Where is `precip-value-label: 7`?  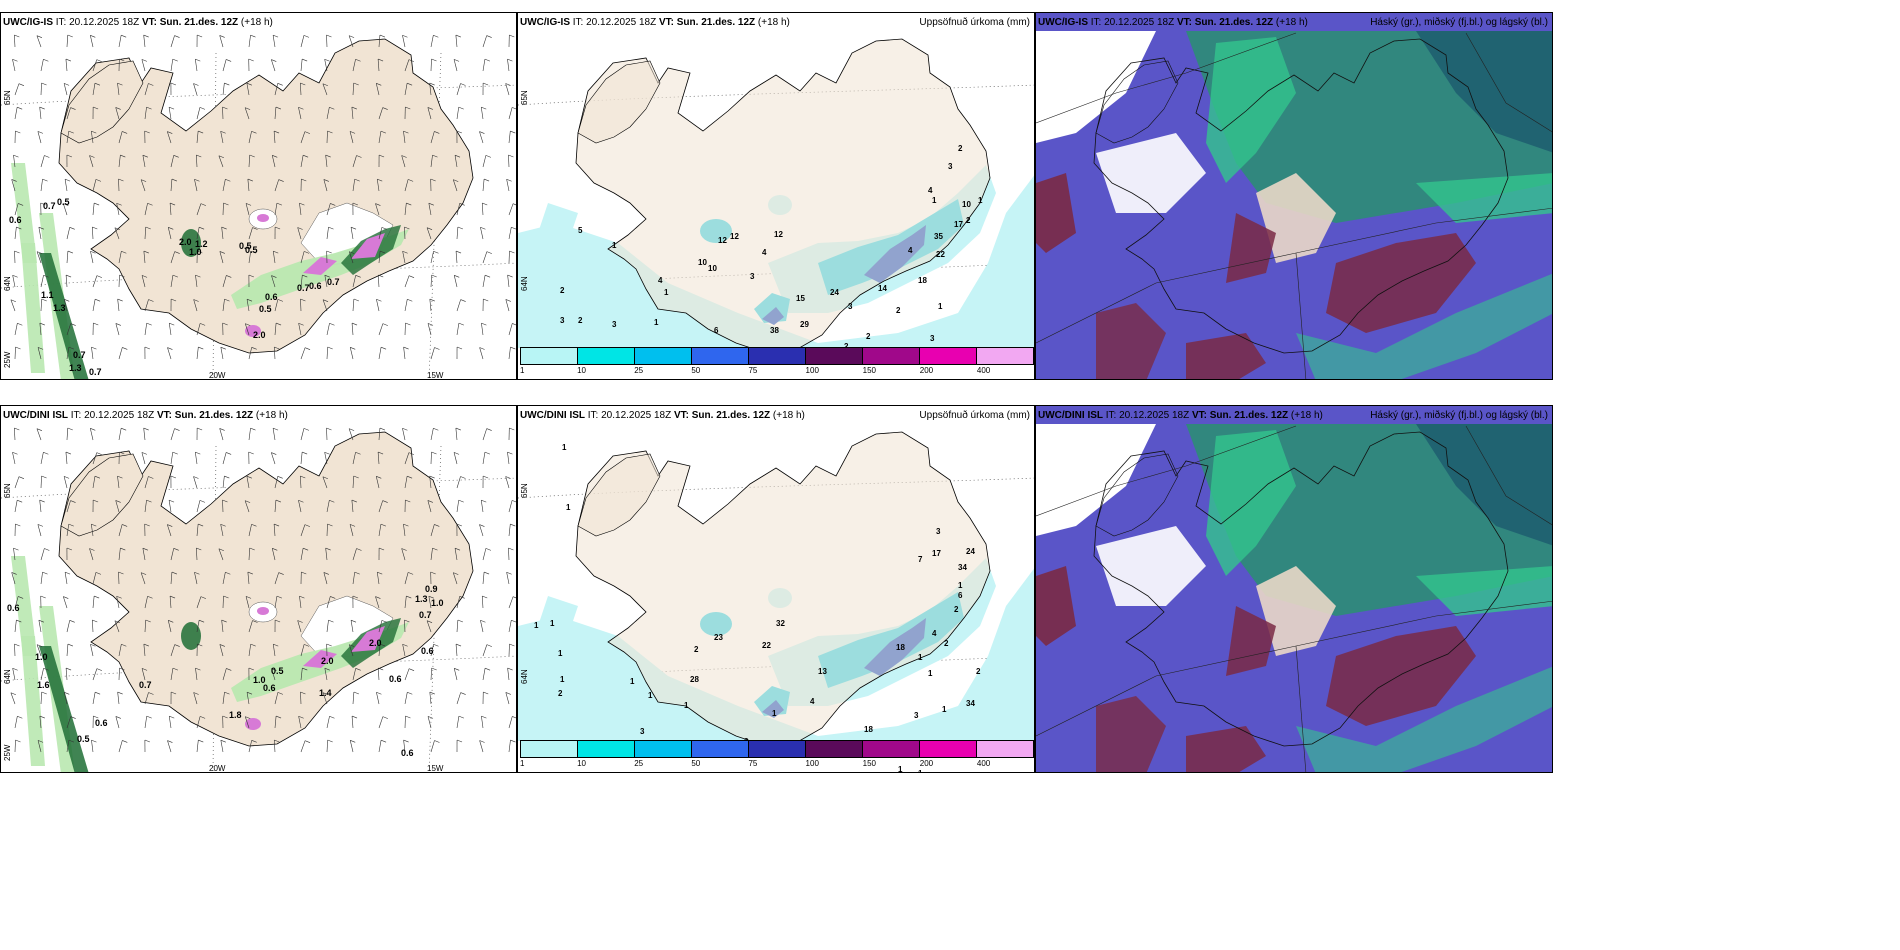
precip-value-label: 7 is located at coordinates (920, 559).